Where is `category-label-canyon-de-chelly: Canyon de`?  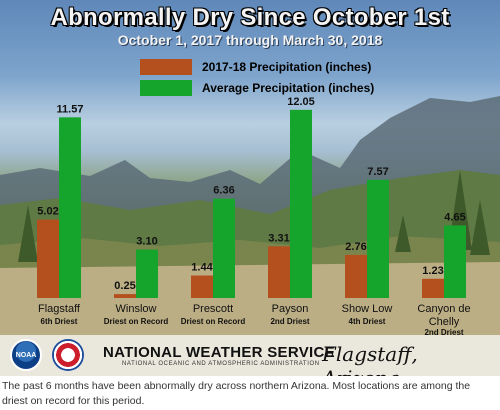
category-label-canyon-de-chelly: Canyon de is located at coordinates (443, 309).